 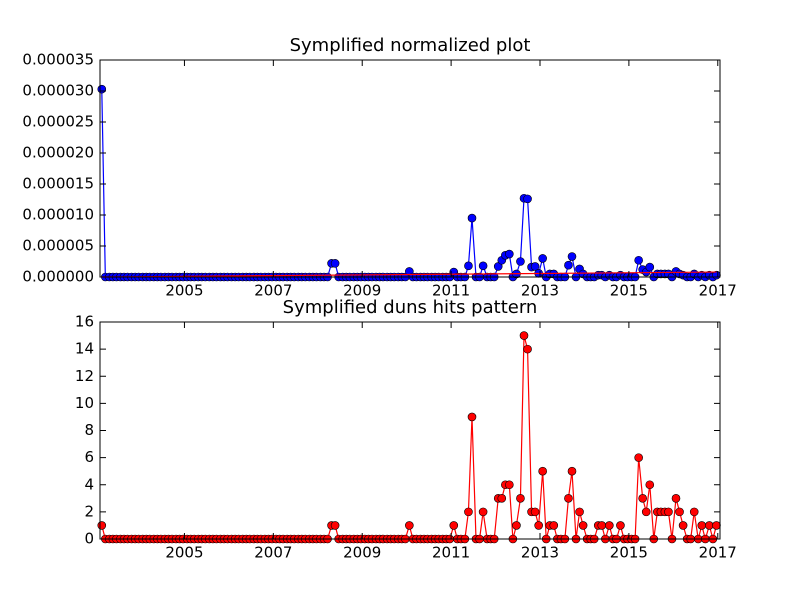 I want to click on y-tick-label: 6, so click(x=89, y=457).